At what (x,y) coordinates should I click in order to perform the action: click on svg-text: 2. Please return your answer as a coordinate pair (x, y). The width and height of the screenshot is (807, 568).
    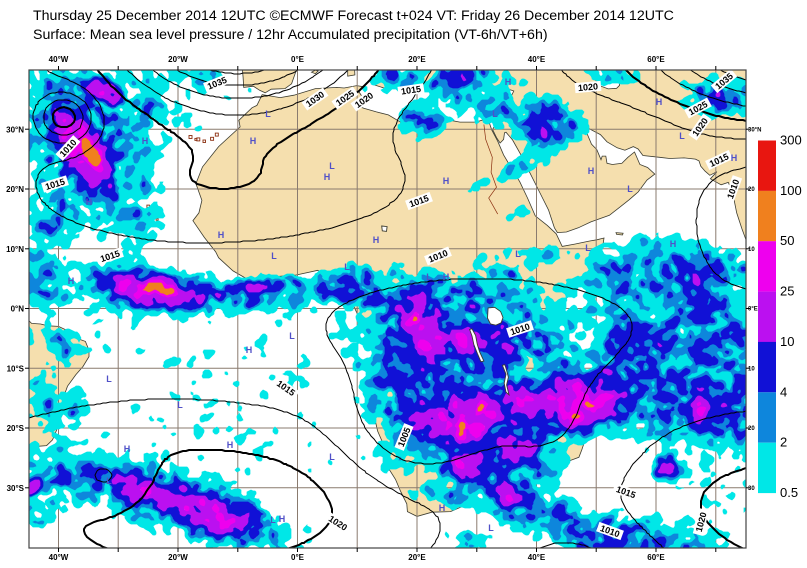
    Looking at the image, I should click on (783, 442).